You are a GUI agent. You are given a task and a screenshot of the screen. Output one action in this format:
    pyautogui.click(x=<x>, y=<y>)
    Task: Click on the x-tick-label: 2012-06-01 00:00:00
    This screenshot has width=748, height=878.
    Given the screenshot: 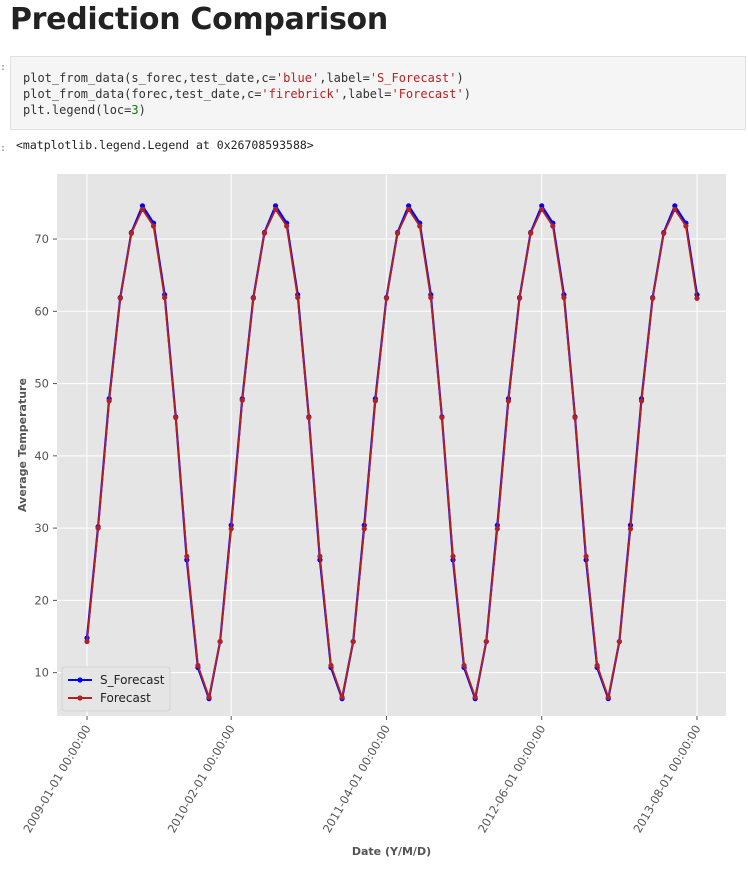 What is the action you would take?
    pyautogui.click(x=511, y=779)
    